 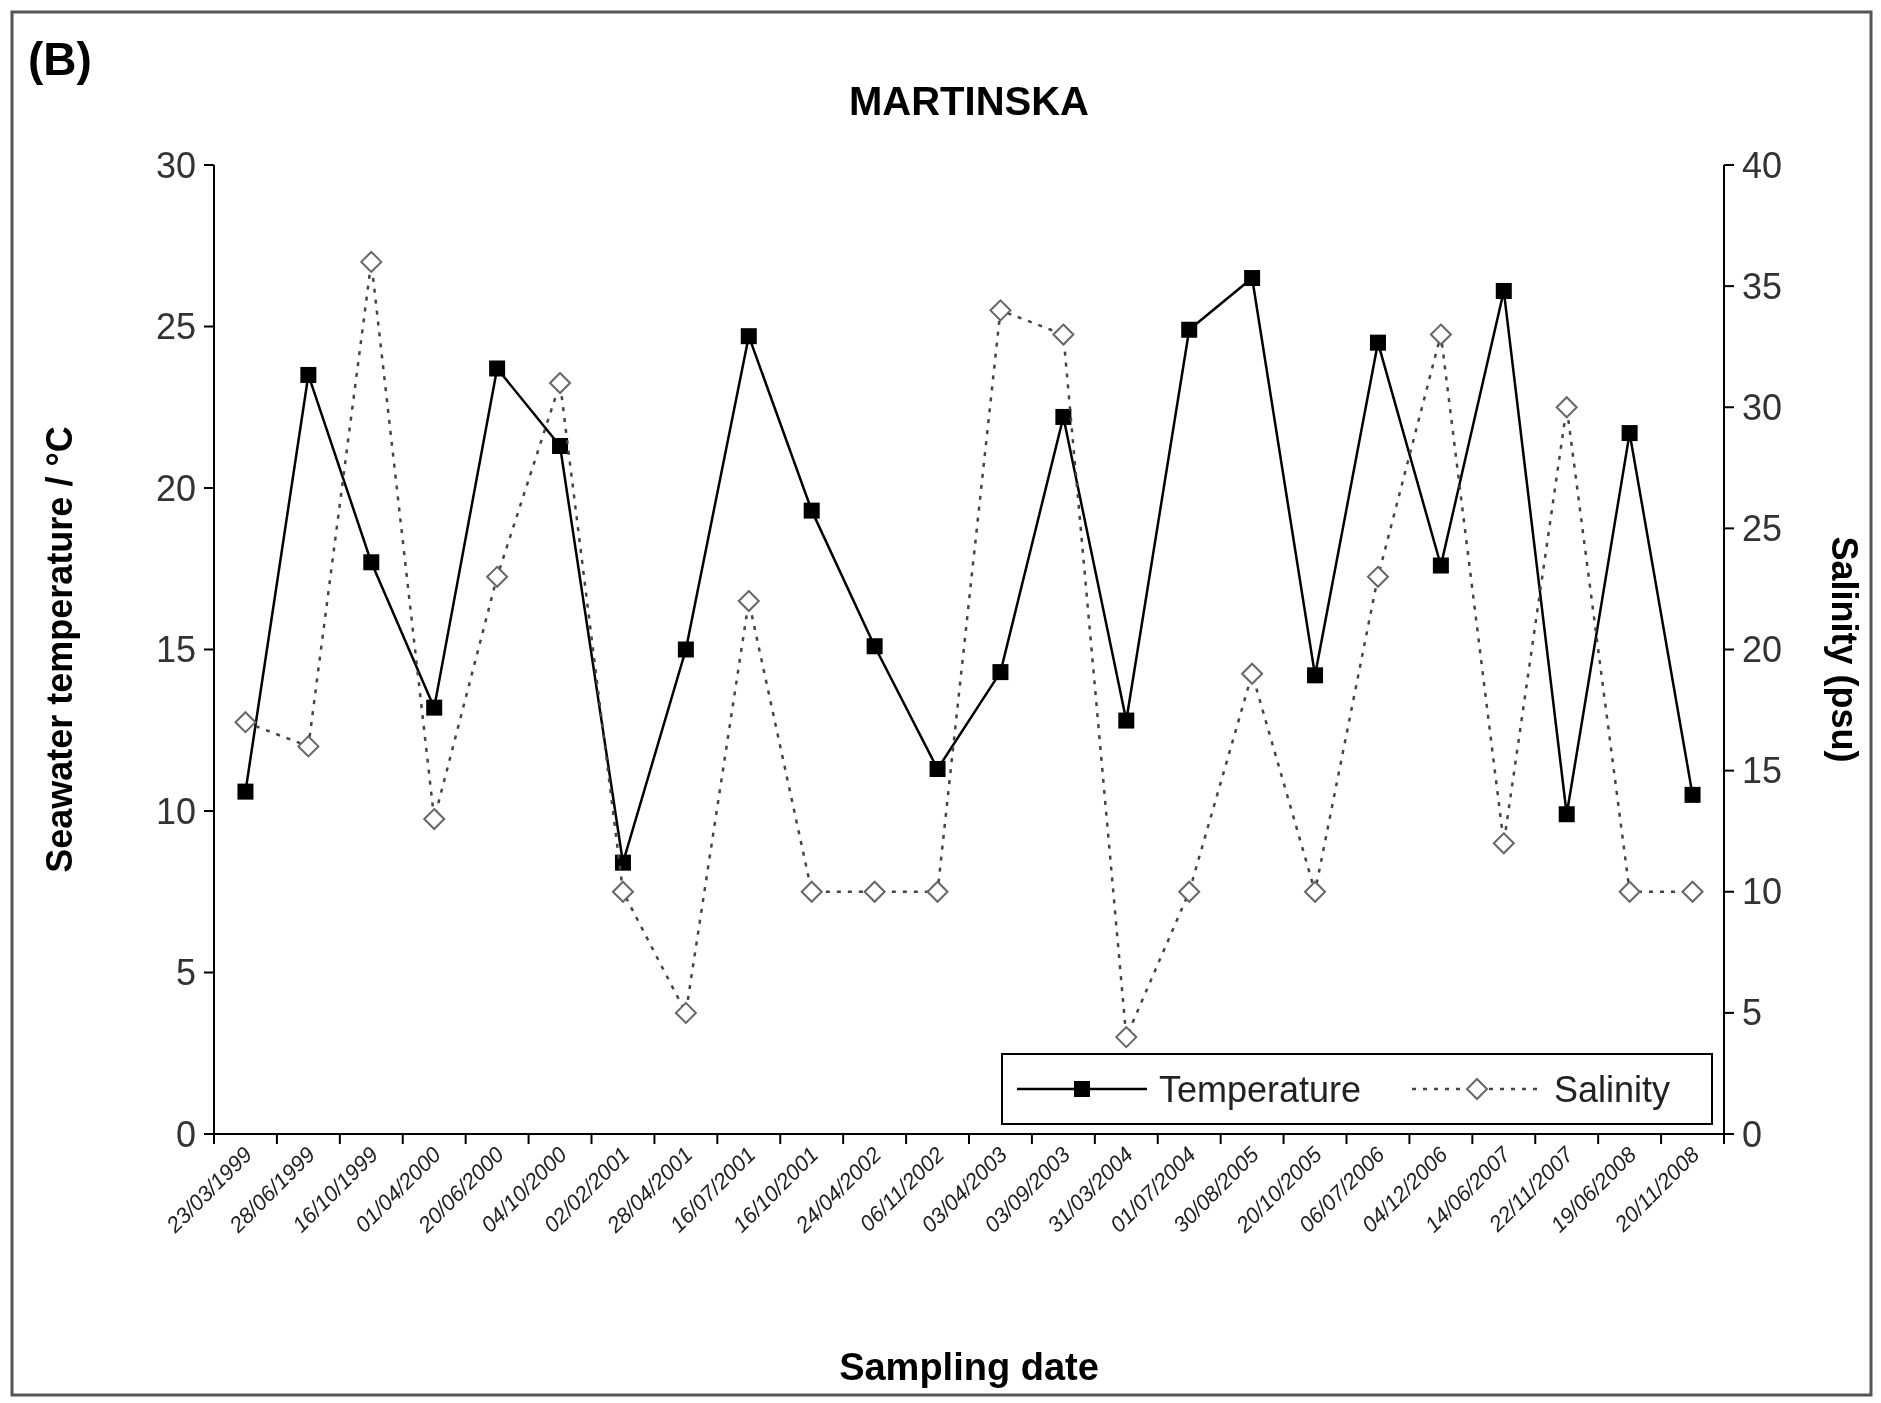 What do you see at coordinates (1762, 771) in the screenshot?
I see `y2-tick-label: 15` at bounding box center [1762, 771].